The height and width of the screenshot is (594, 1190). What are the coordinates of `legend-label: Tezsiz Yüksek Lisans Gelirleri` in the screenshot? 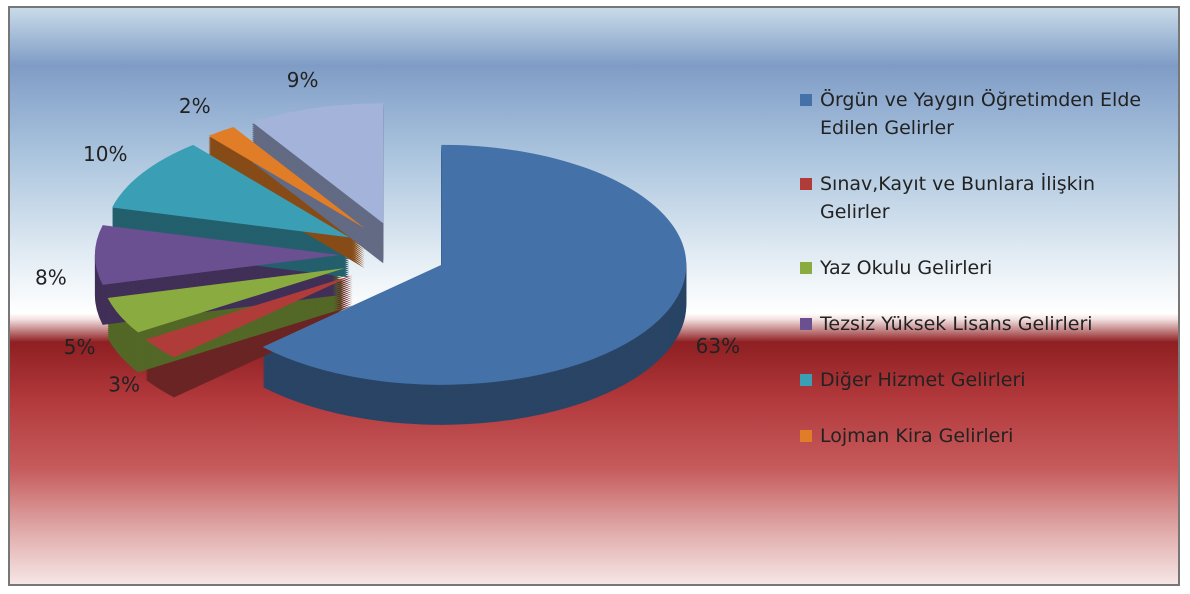 It's located at (956, 324).